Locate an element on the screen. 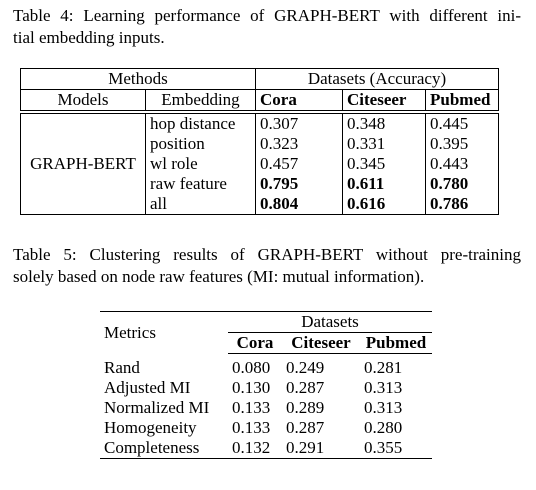 The image size is (536, 490). table-cell: 0.804 is located at coordinates (299, 204).